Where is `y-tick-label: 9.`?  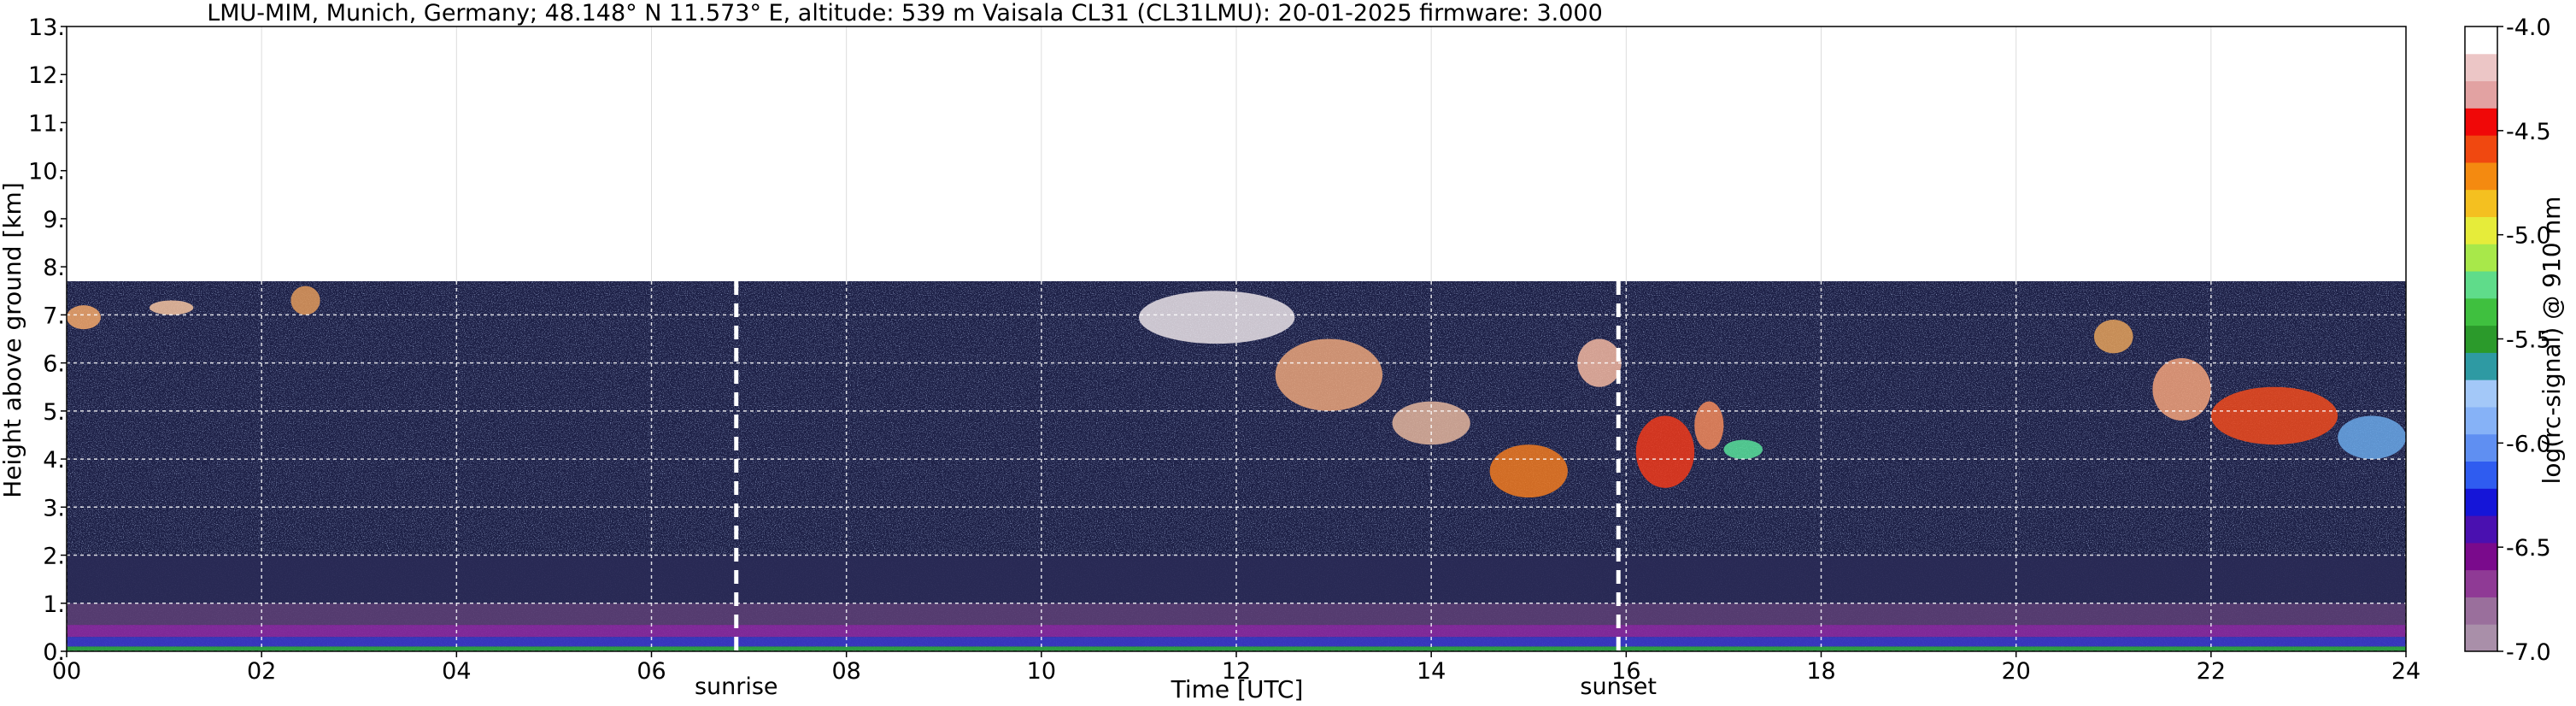 y-tick-label: 9. is located at coordinates (54, 220).